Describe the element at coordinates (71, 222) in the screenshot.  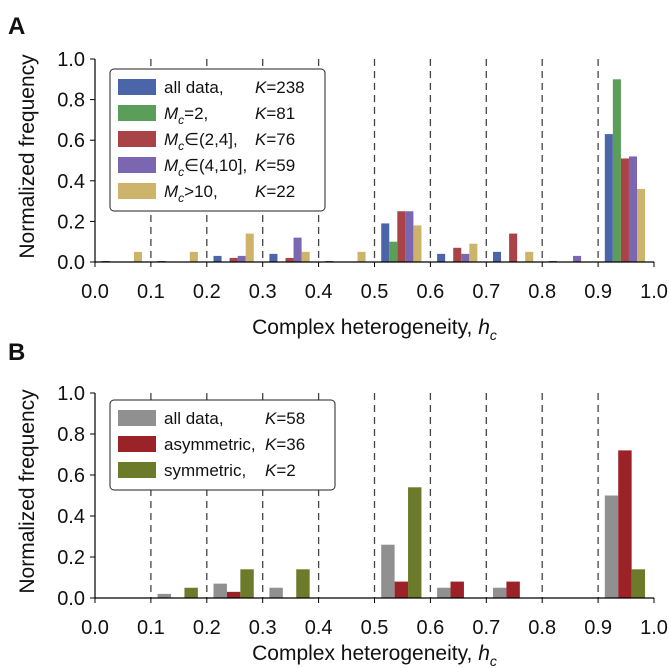
I see `y-tick-label: 0.2` at that location.